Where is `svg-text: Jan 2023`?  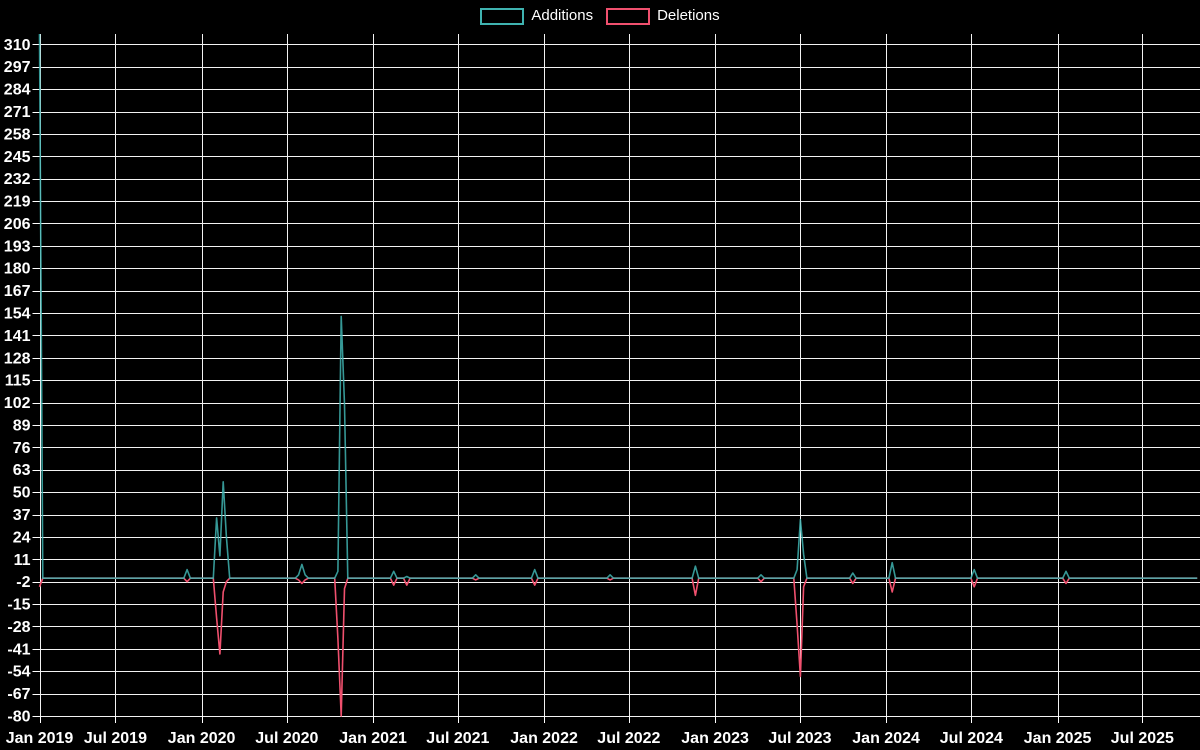
svg-text: Jan 2023 is located at coordinates (715, 738).